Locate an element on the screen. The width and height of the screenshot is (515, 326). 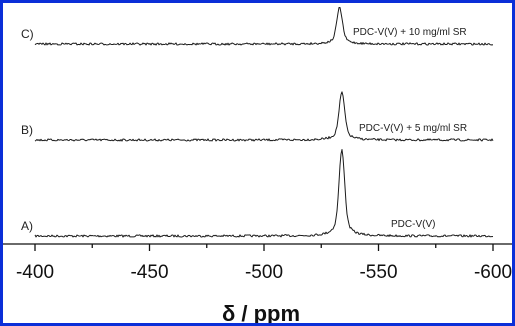
trace-annotation-1: PDC-V(V) is located at coordinates (413, 224).